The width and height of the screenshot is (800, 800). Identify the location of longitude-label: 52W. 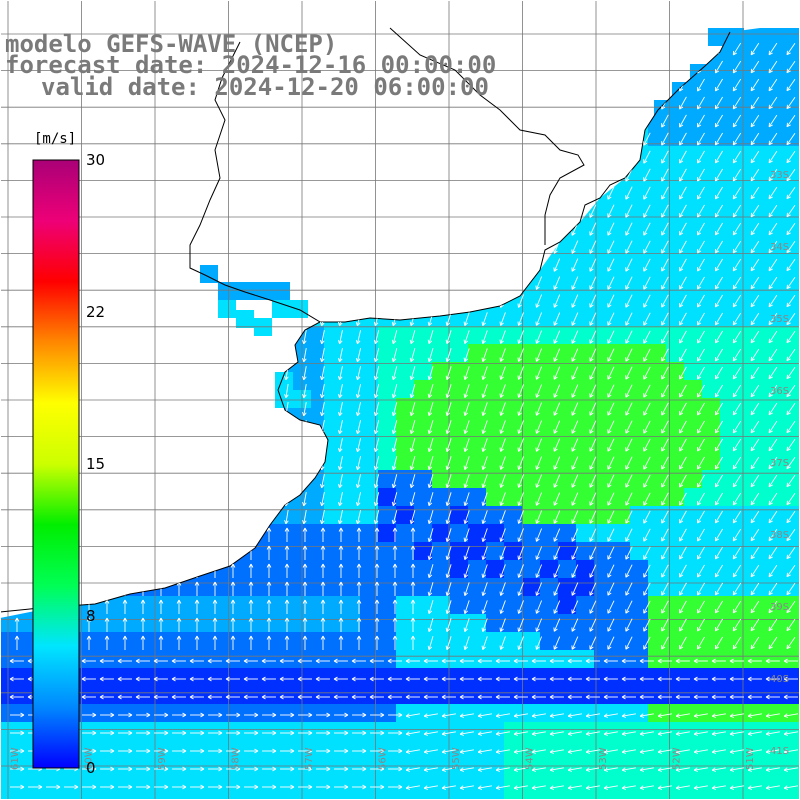
(677, 758).